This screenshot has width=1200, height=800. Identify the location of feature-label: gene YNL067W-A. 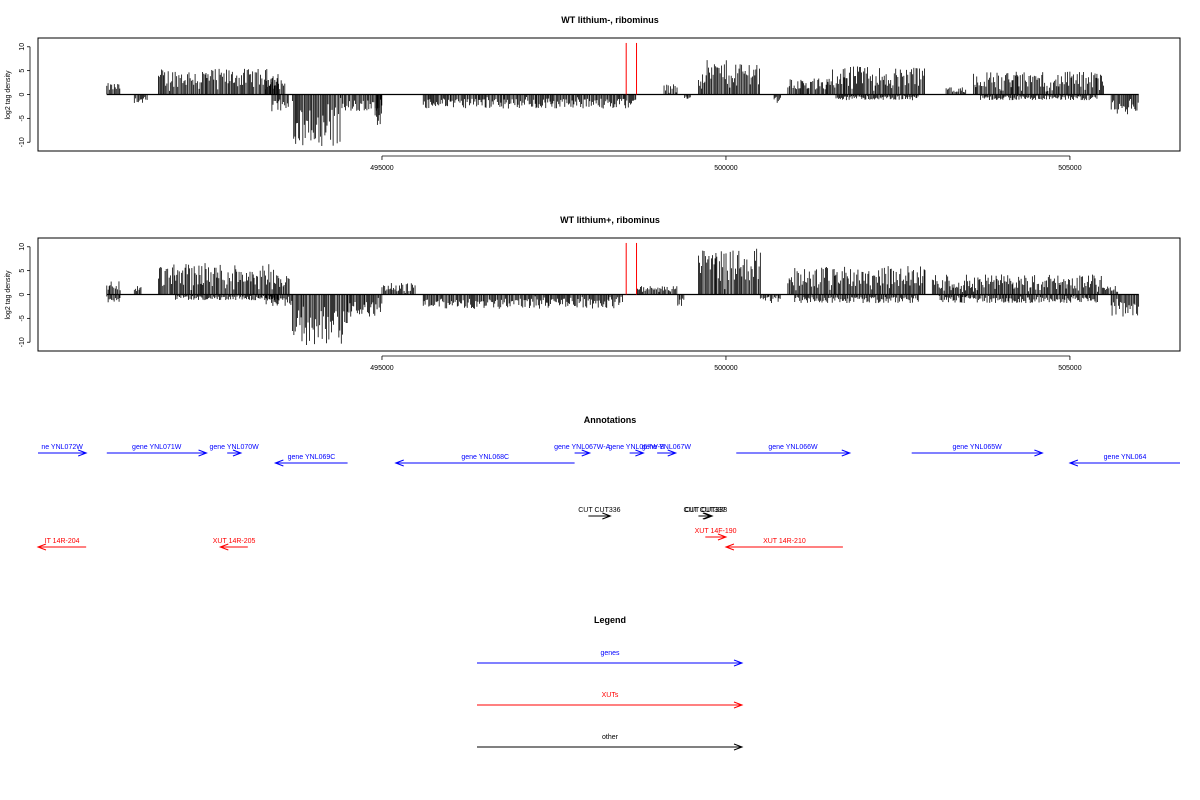
(582, 447).